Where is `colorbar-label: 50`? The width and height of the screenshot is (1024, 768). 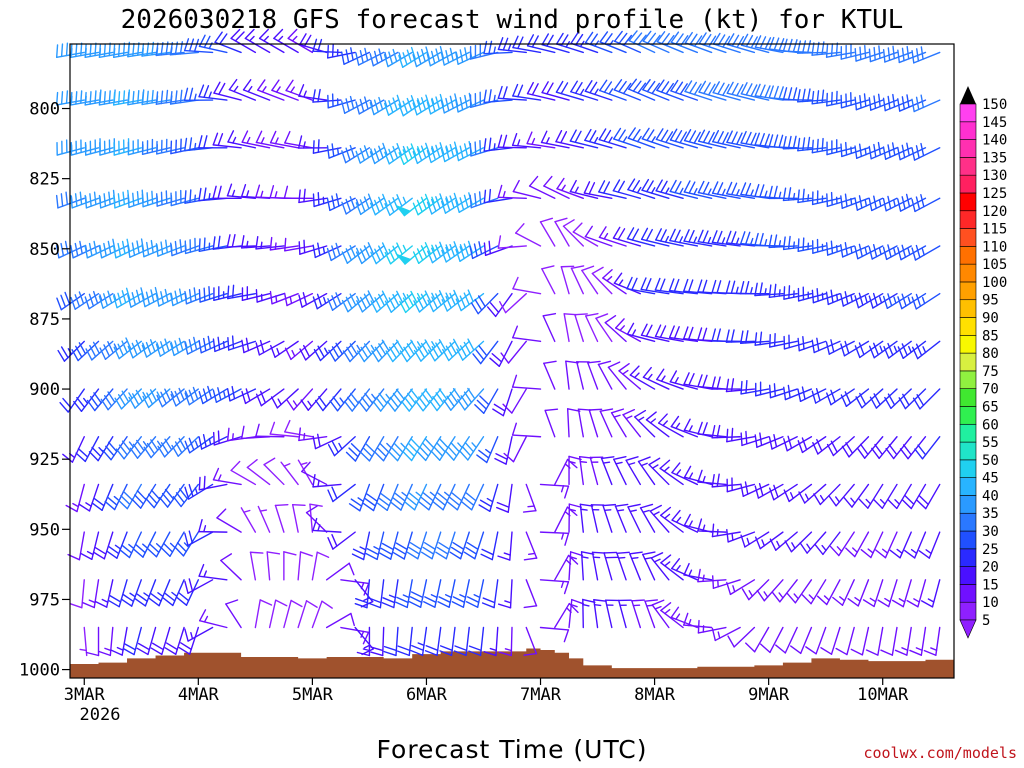 colorbar-label: 50 is located at coordinates (990, 461).